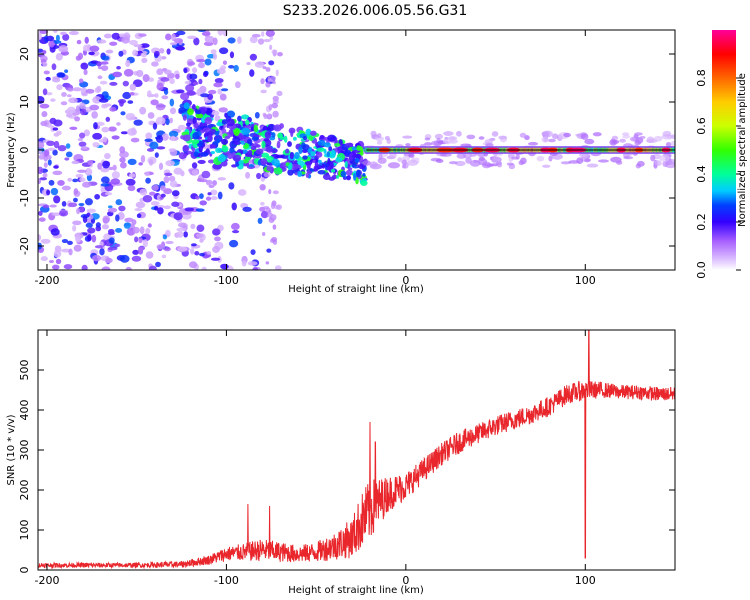 This screenshot has height=600, width=750. What do you see at coordinates (24, 102) in the screenshot?
I see `y-tick-label: 10` at bounding box center [24, 102].